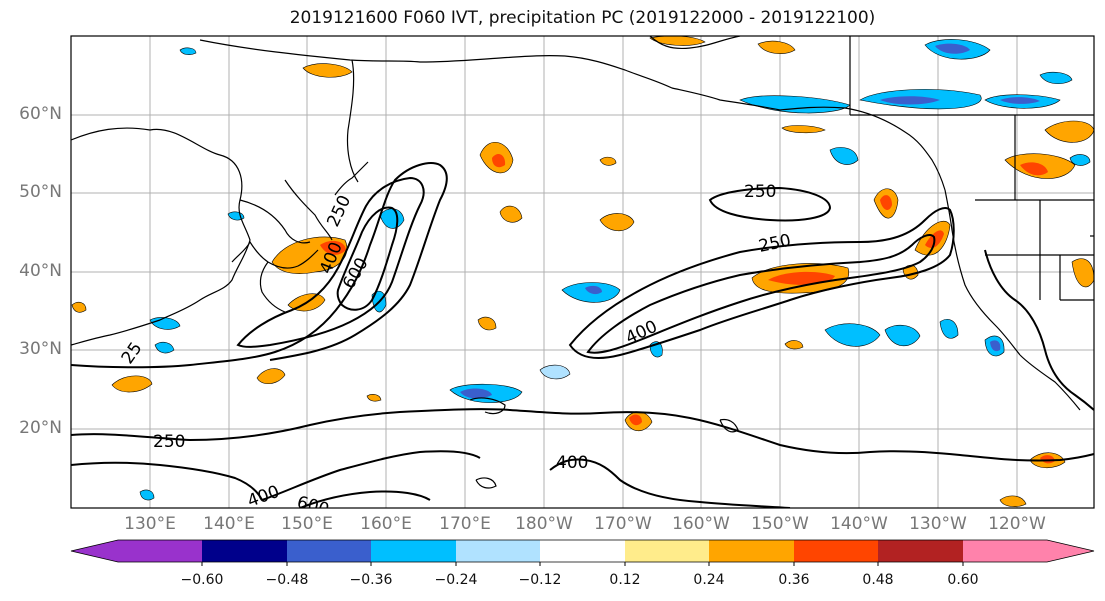 This screenshot has height=601, width=1105. I want to click on colorbar-tick-label: −0.12, so click(540, 580).